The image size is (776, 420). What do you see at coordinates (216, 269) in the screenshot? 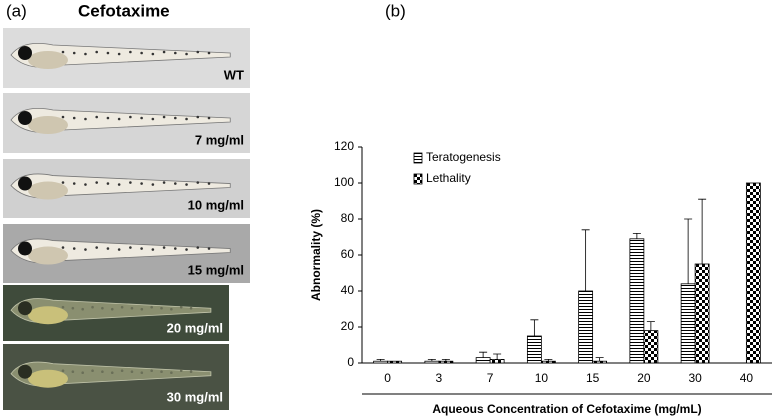
I see `photo-label: 15 mg/ml` at bounding box center [216, 269].